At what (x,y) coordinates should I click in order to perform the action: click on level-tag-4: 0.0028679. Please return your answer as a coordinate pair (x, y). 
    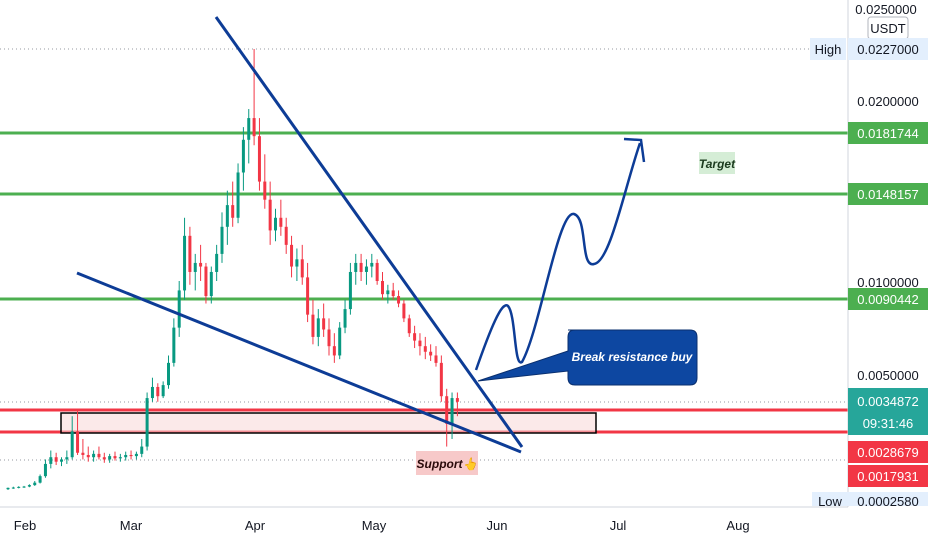
    Looking at the image, I should click on (887, 452).